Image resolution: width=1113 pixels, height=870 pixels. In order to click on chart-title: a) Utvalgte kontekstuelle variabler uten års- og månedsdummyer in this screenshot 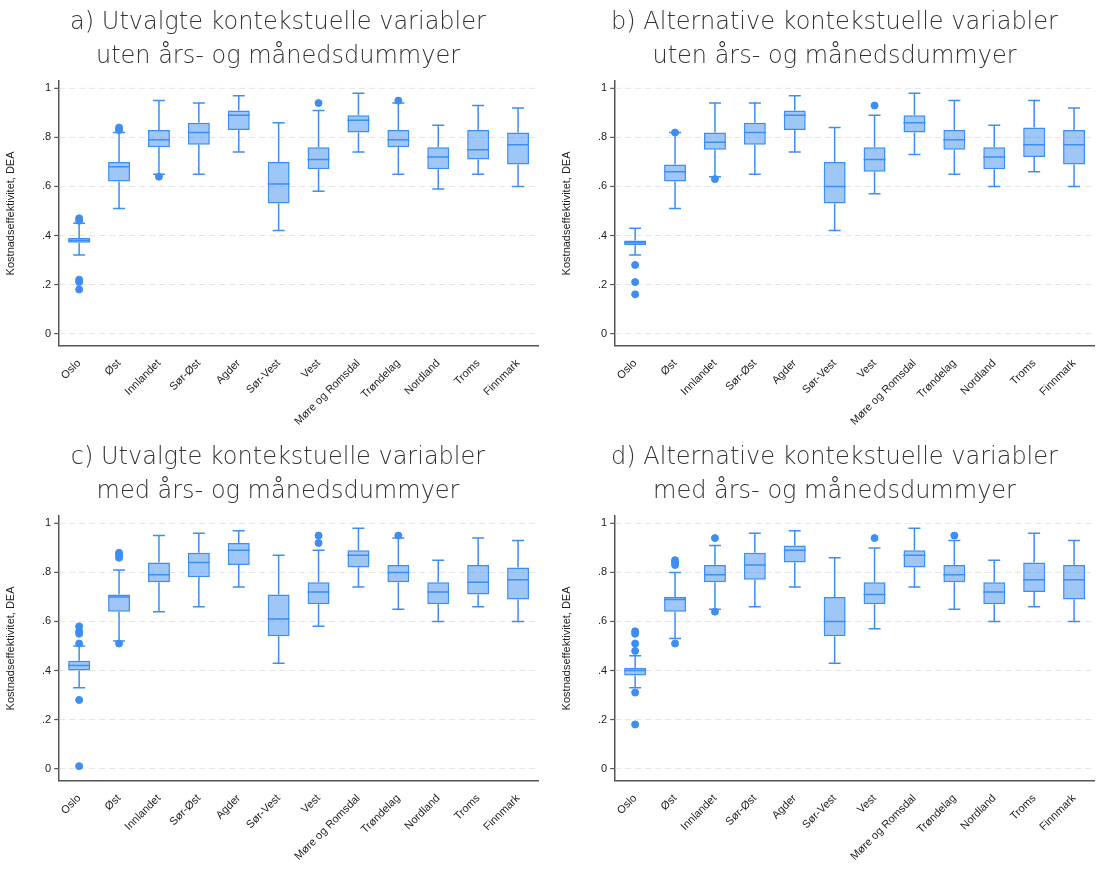, I will do `click(278, 38)`.